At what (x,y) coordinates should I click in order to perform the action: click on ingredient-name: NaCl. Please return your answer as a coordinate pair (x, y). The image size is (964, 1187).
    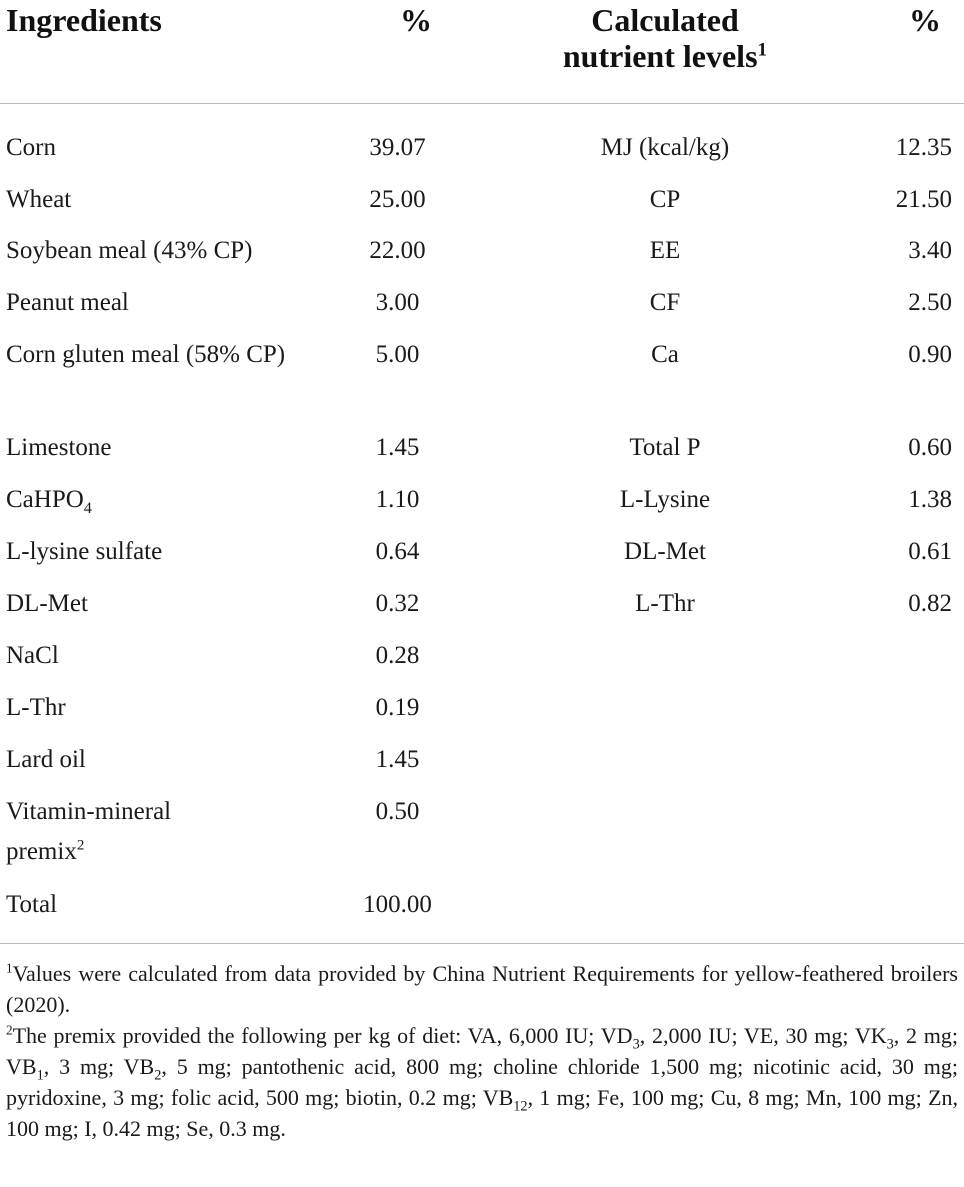
    Looking at the image, I should click on (32, 655).